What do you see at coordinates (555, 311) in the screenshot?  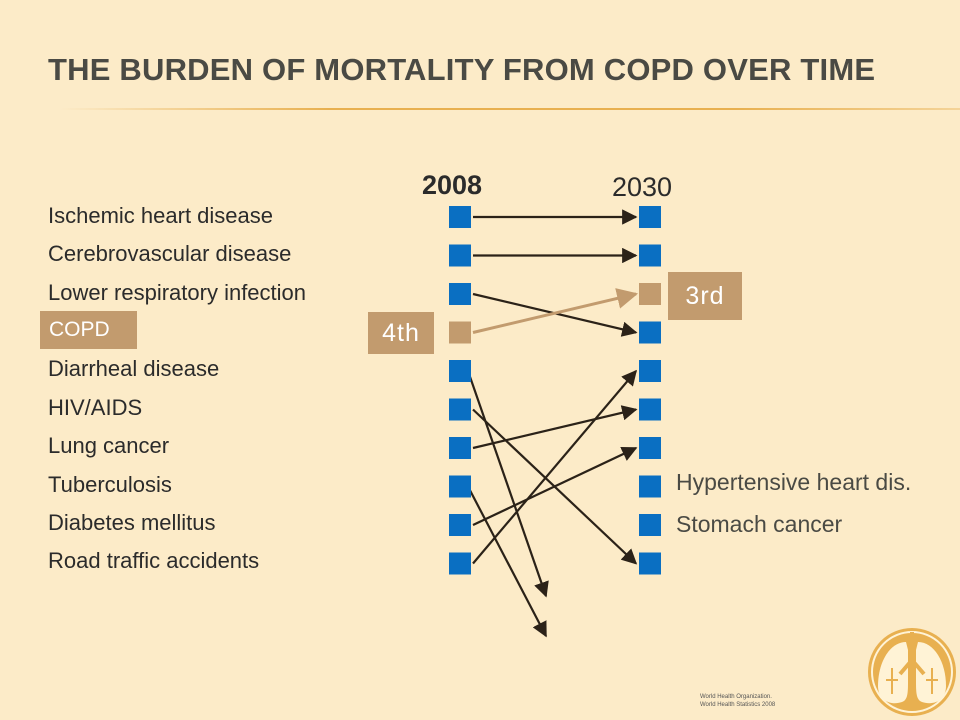 I see `transition-arrow-copd` at bounding box center [555, 311].